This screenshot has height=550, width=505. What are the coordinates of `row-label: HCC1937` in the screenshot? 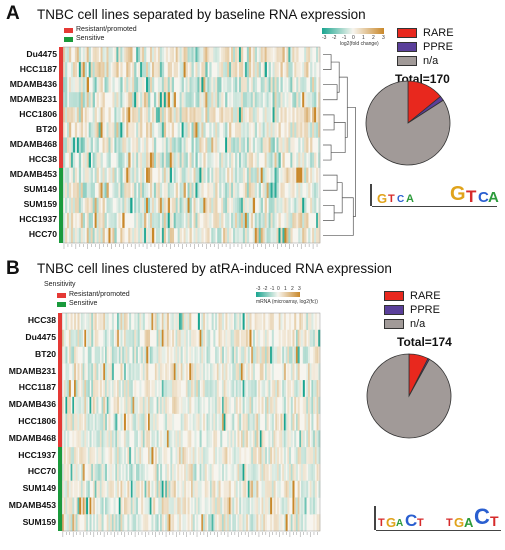 It's located at (37, 454).